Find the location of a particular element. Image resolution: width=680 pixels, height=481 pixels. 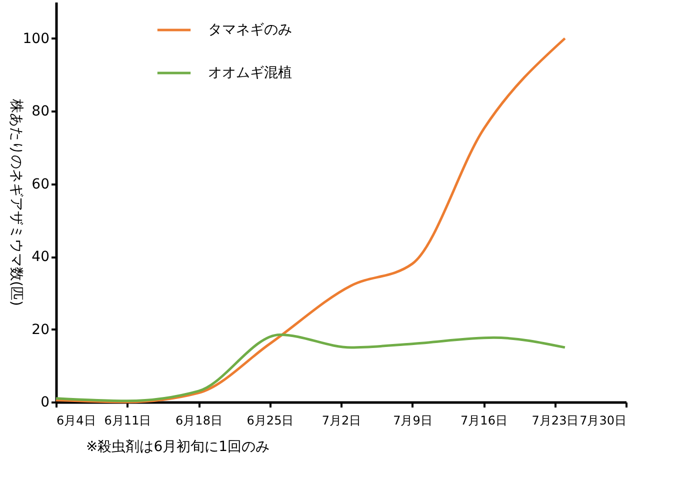

text: ※殺虫剤は6月初旬に1回のみ is located at coordinates (178, 447).